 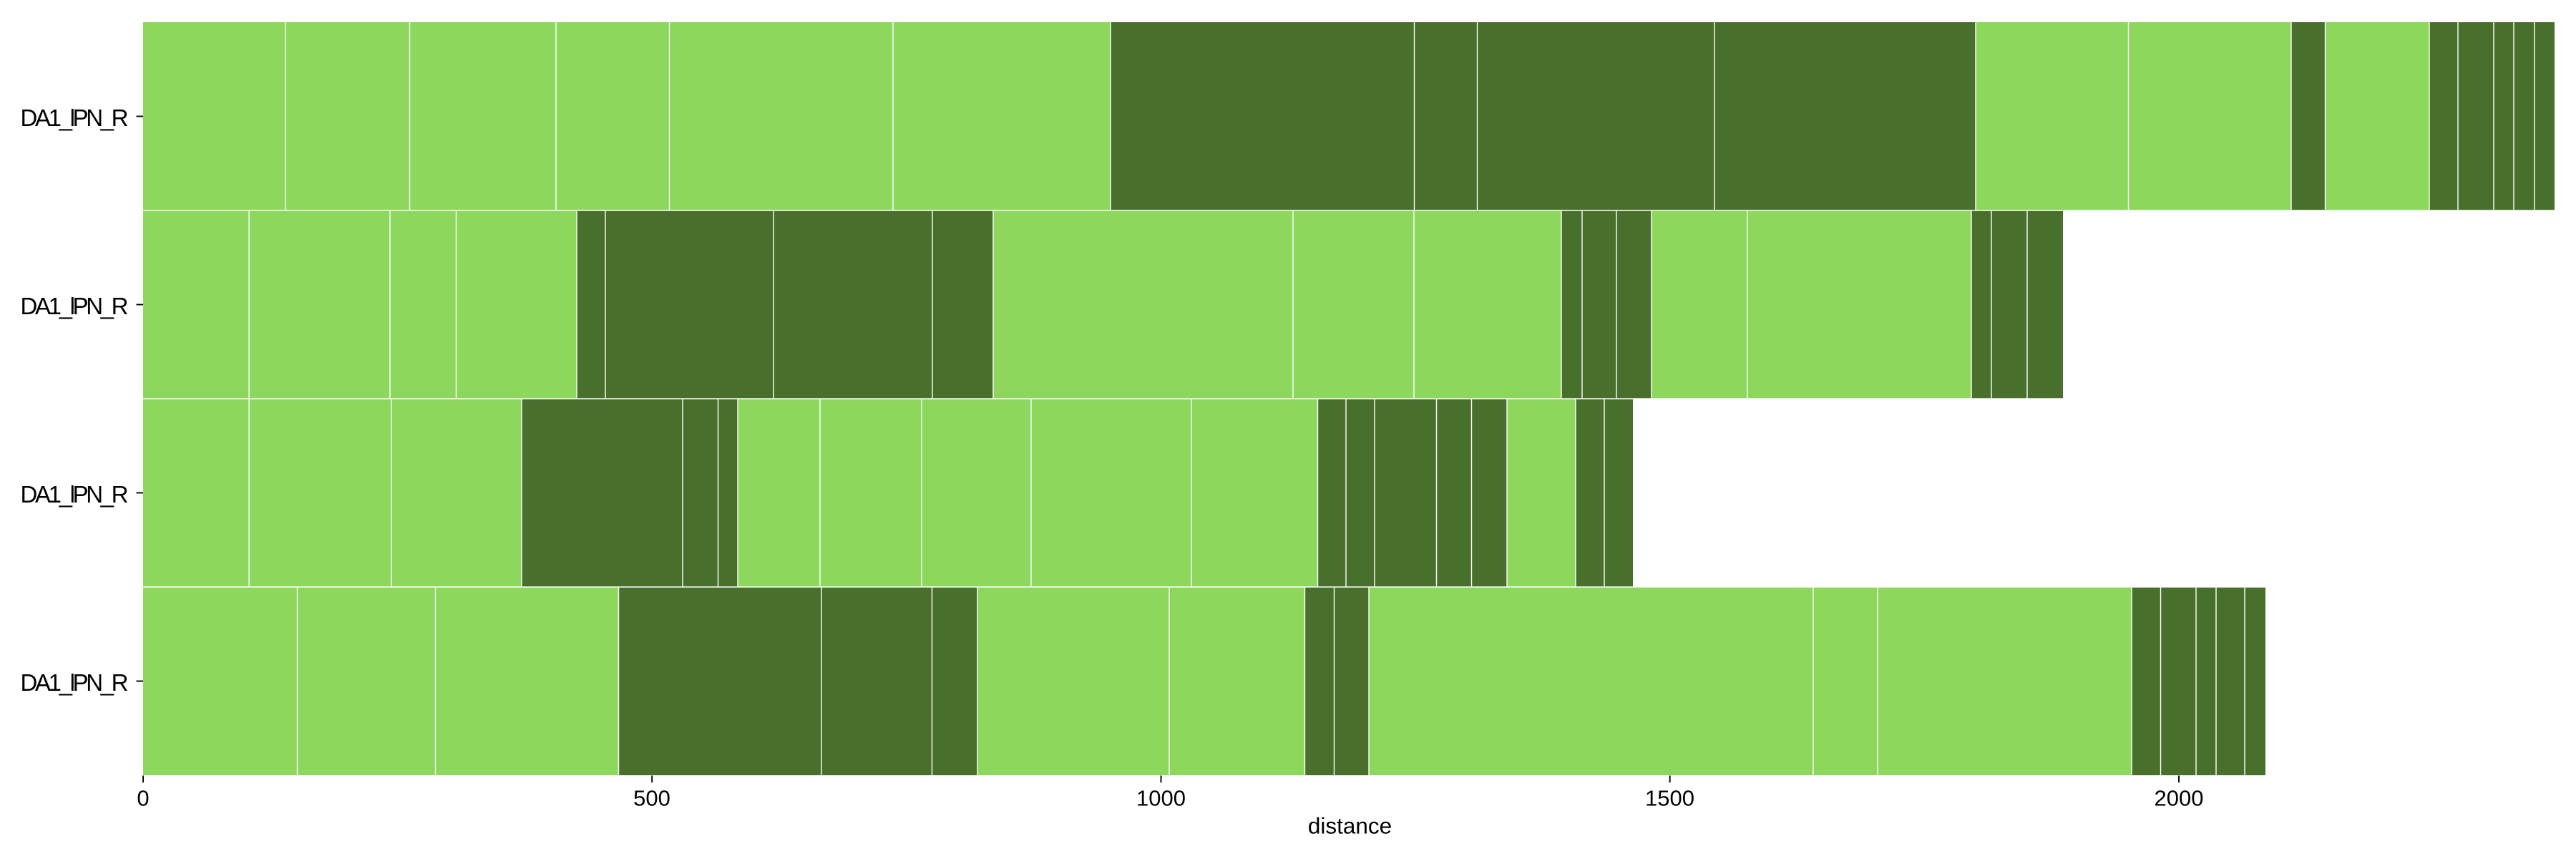 What do you see at coordinates (1161, 798) in the screenshot?
I see `svg-text: 1000` at bounding box center [1161, 798].